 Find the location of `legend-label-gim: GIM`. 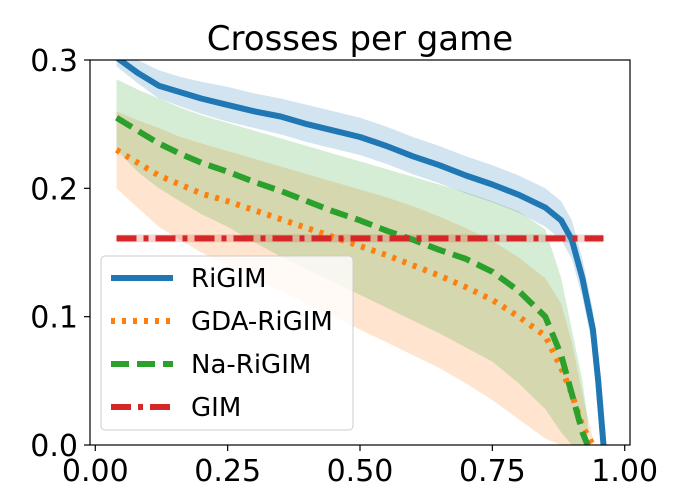

legend-label-gim: GIM is located at coordinates (216, 408).